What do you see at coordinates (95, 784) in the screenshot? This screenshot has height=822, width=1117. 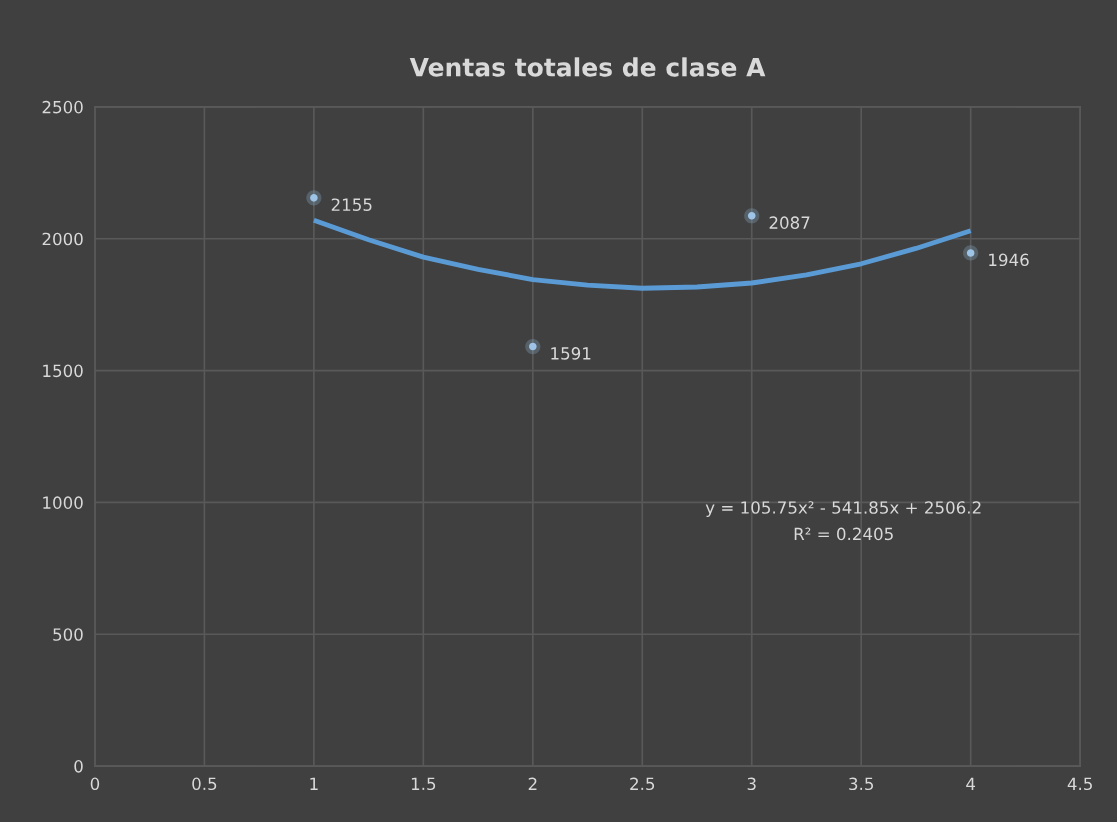 I see `x-tick-label: 0` at bounding box center [95, 784].